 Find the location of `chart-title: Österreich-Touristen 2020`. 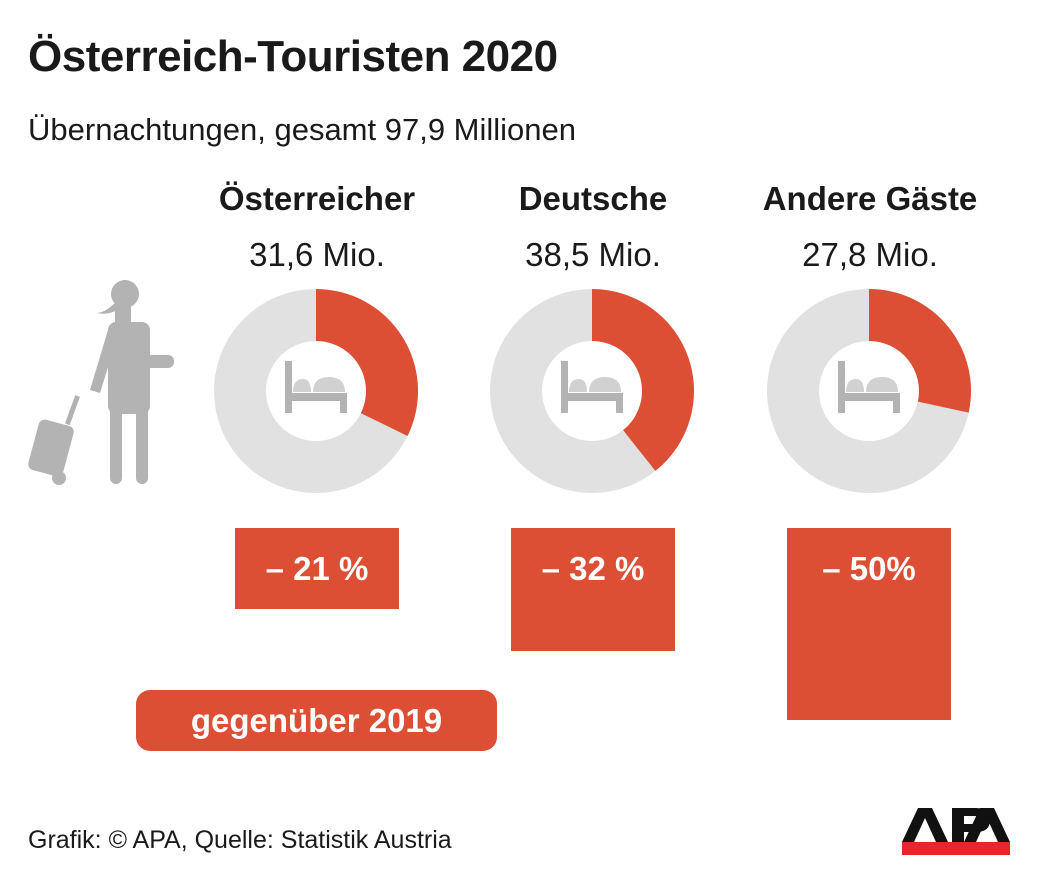

chart-title: Österreich-Touristen 2020 is located at coordinates (293, 56).